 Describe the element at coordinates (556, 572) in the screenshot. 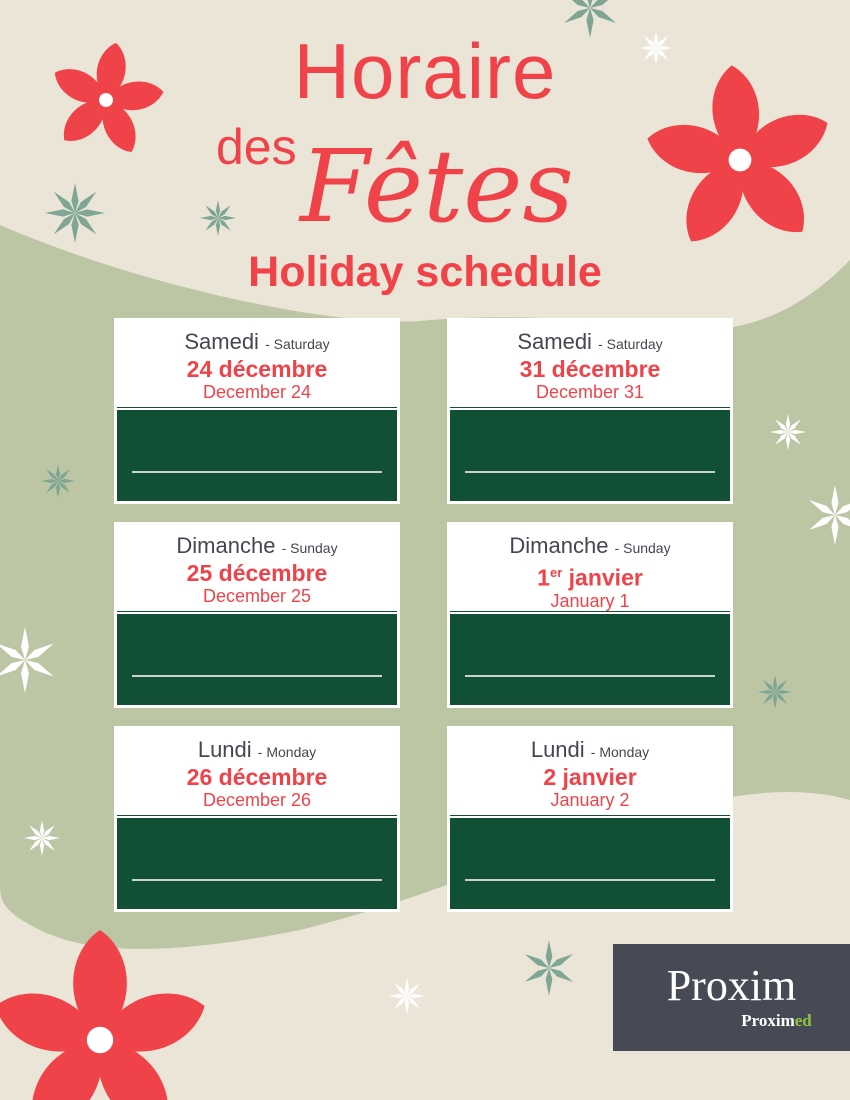

I see `date-ordinal: er` at that location.